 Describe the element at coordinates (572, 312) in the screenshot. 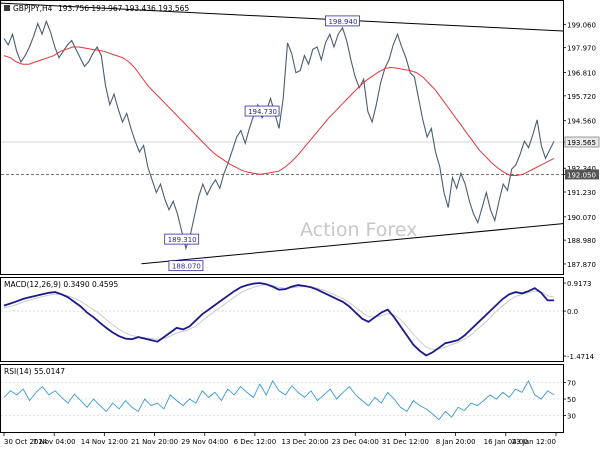

I see `macd-tick-label: 0.0` at that location.